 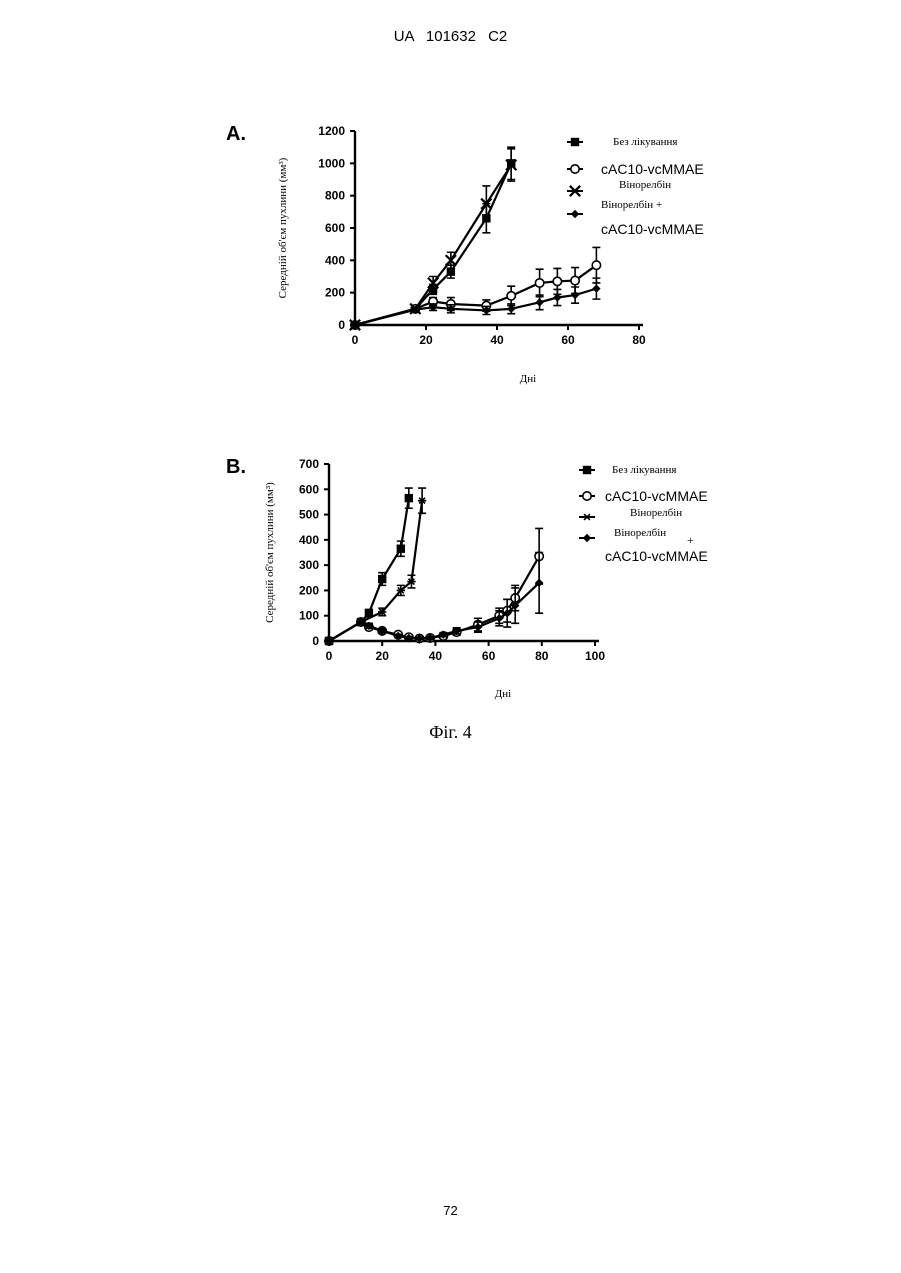 I want to click on y-tick-label: 300, so click(x=309, y=565).